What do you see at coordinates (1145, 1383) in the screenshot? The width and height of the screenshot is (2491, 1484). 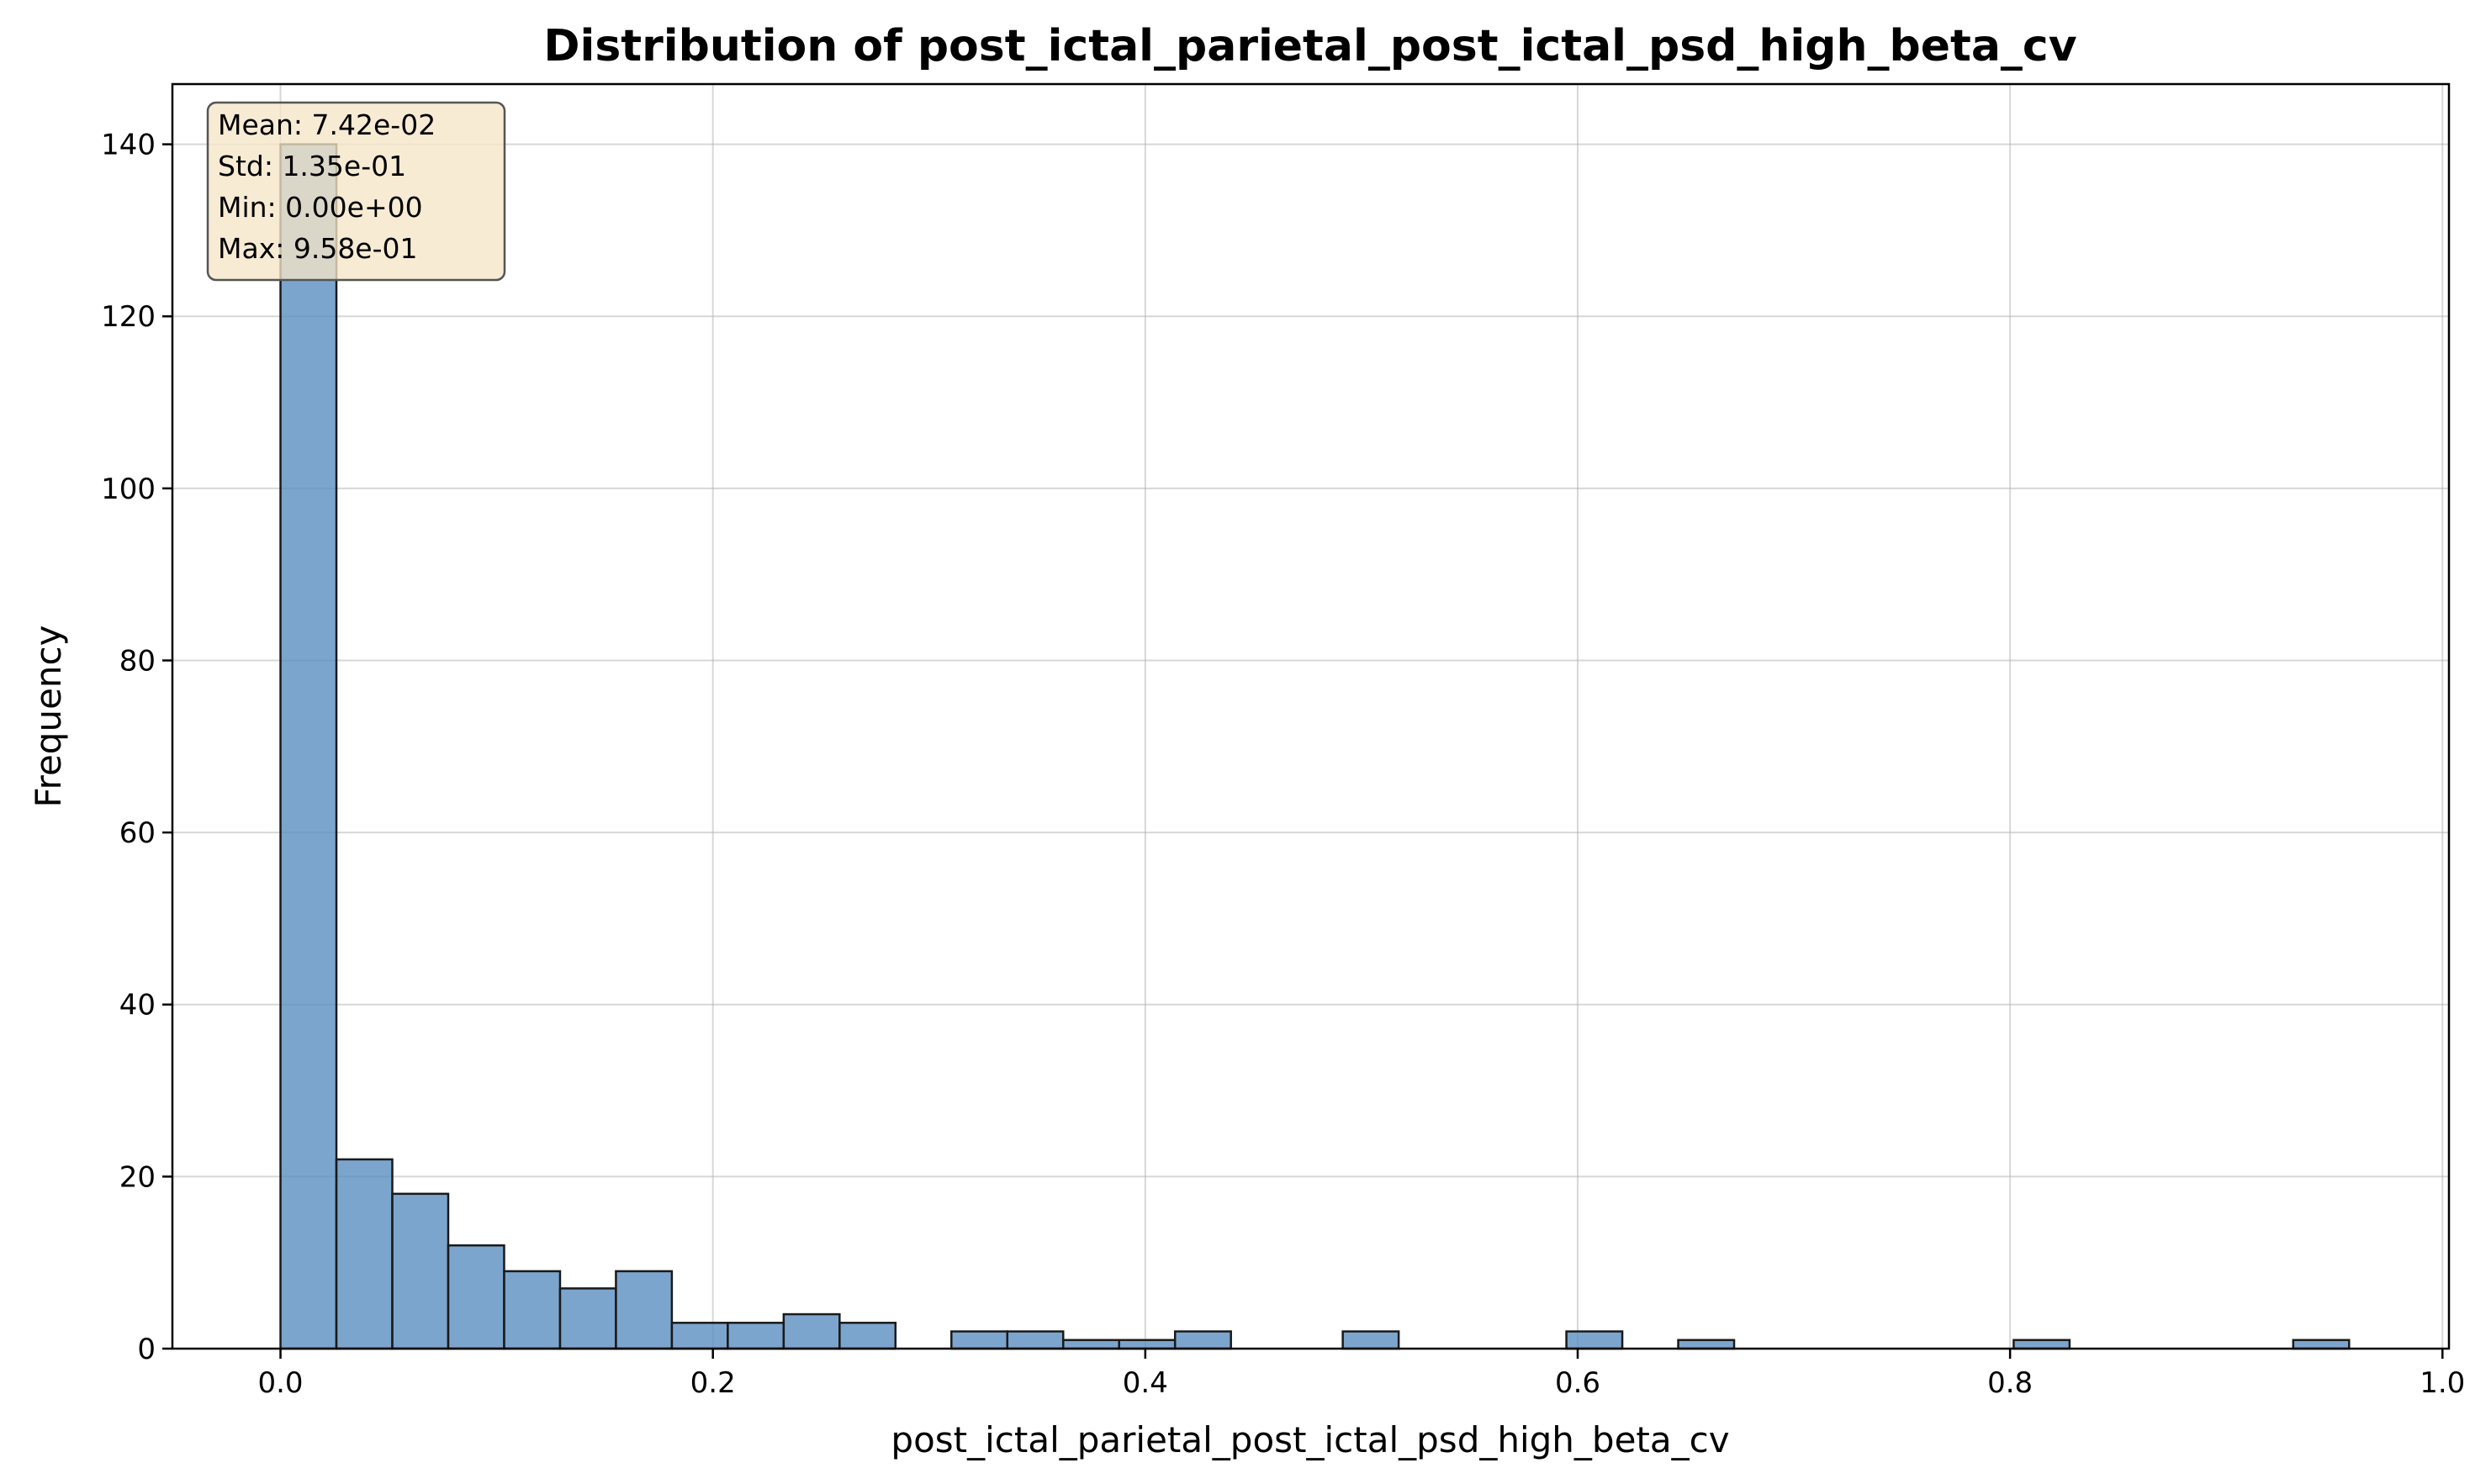 I see `x-tick-label: 0.4` at bounding box center [1145, 1383].